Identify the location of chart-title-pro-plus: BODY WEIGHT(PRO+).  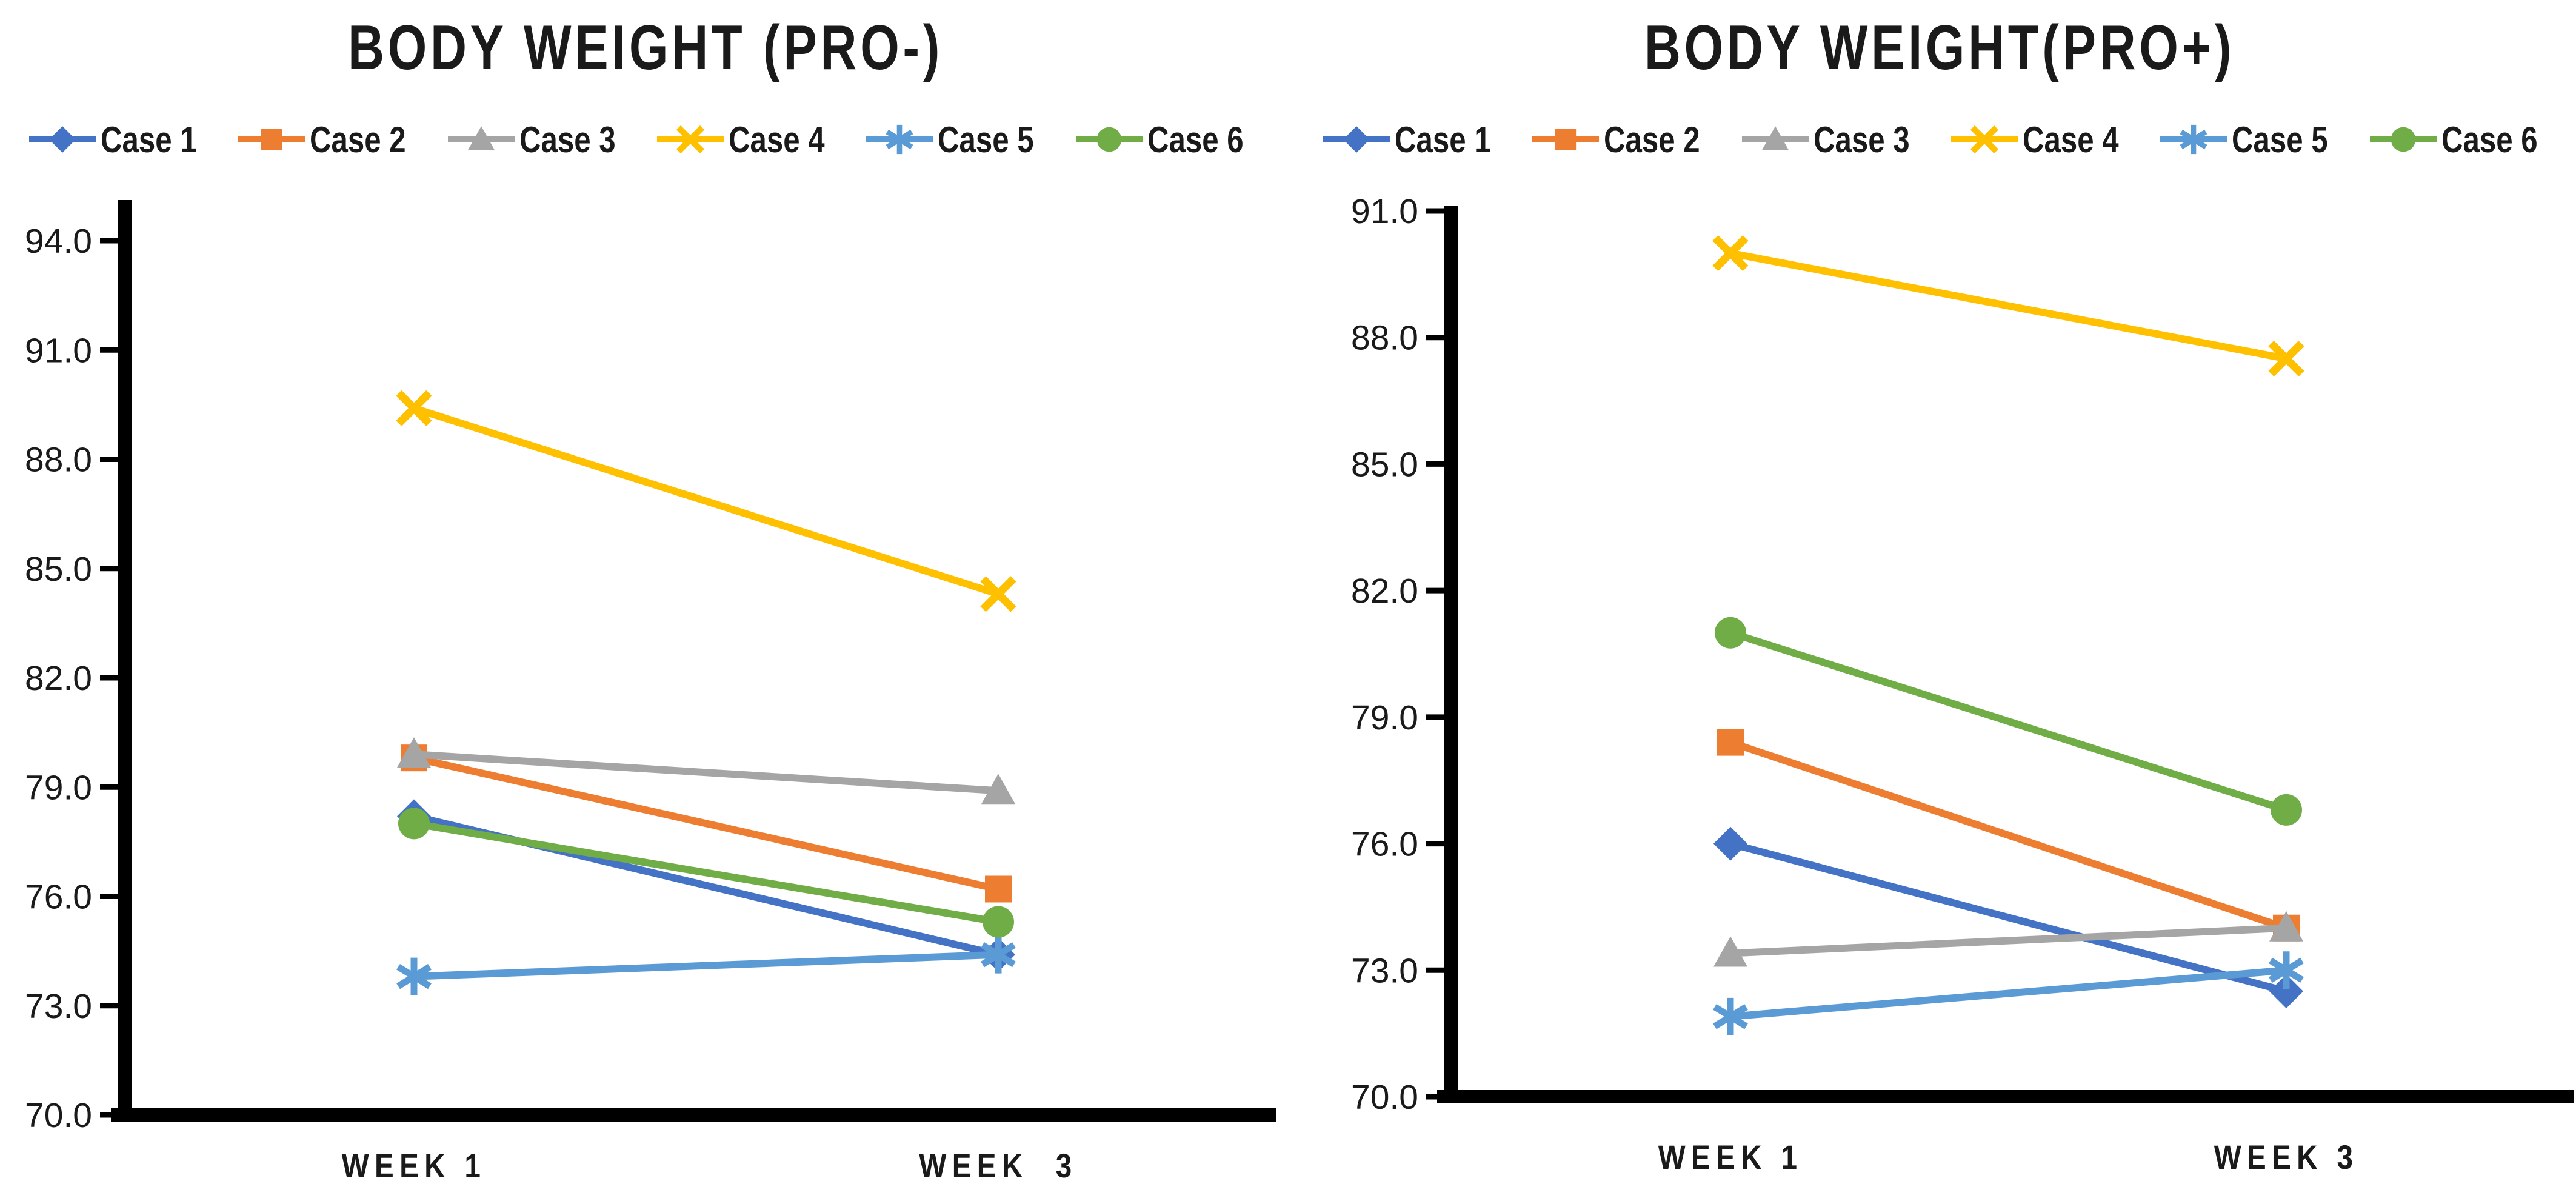
(1939, 48).